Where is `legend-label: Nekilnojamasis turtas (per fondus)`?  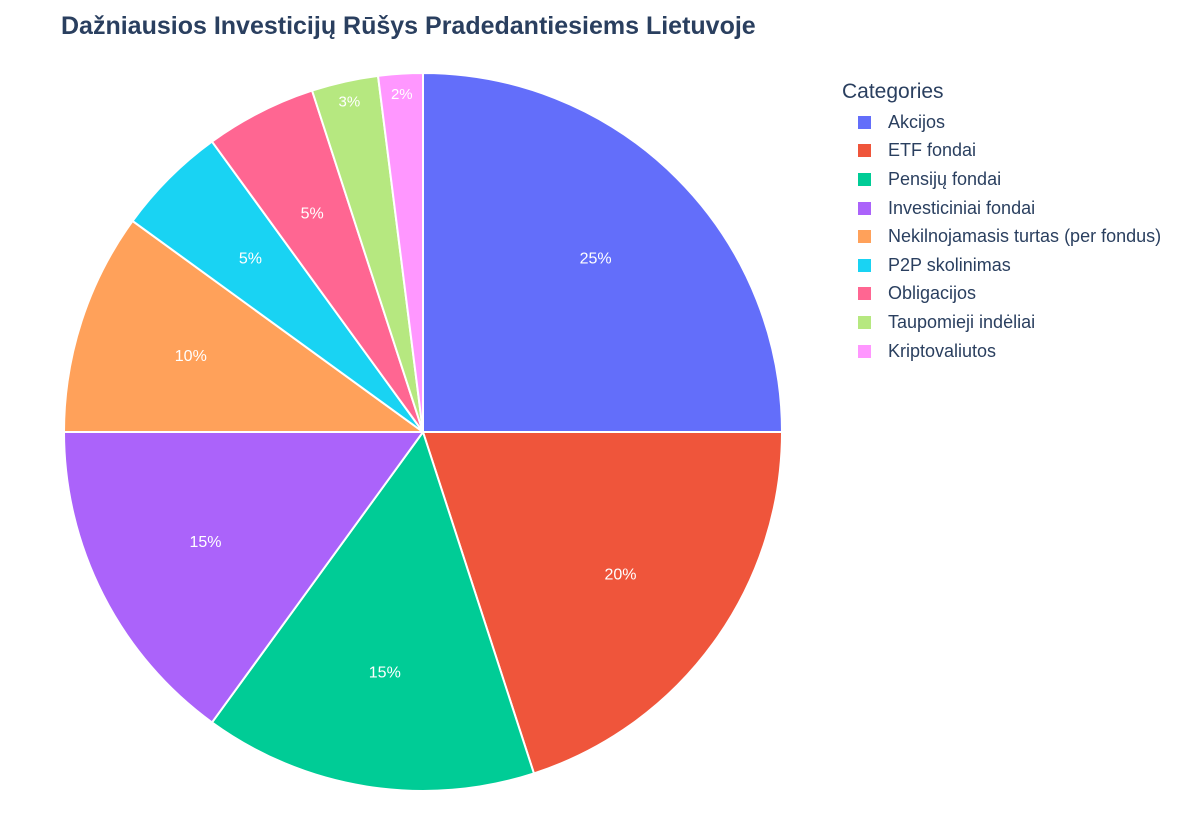
legend-label: Nekilnojamasis turtas (per fondus) is located at coordinates (1025, 236).